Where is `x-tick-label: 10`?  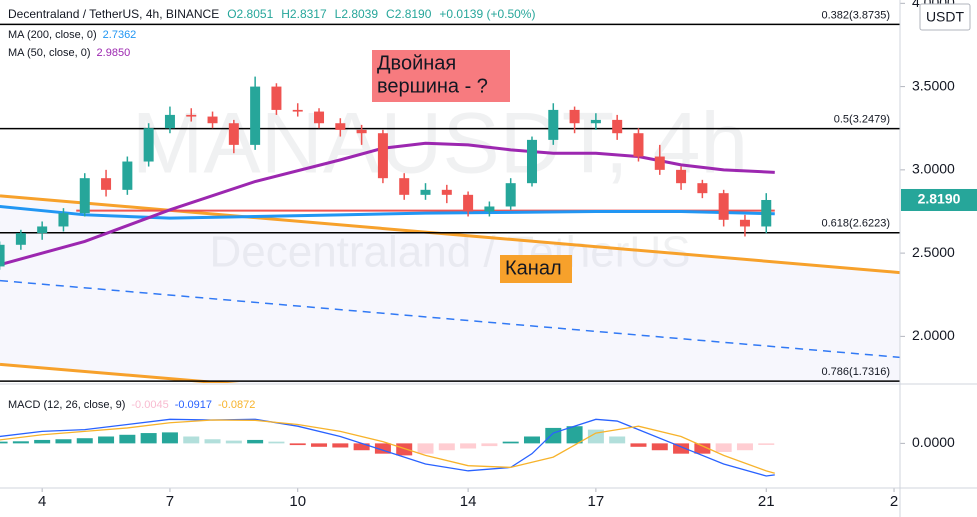
x-tick-label: 10 is located at coordinates (297, 501).